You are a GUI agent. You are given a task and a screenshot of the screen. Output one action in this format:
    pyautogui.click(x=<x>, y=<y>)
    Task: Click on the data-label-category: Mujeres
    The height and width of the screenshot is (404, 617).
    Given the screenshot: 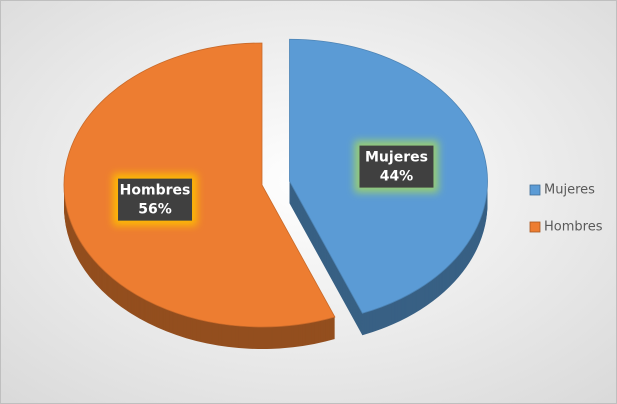 What is the action you would take?
    pyautogui.click(x=396, y=158)
    